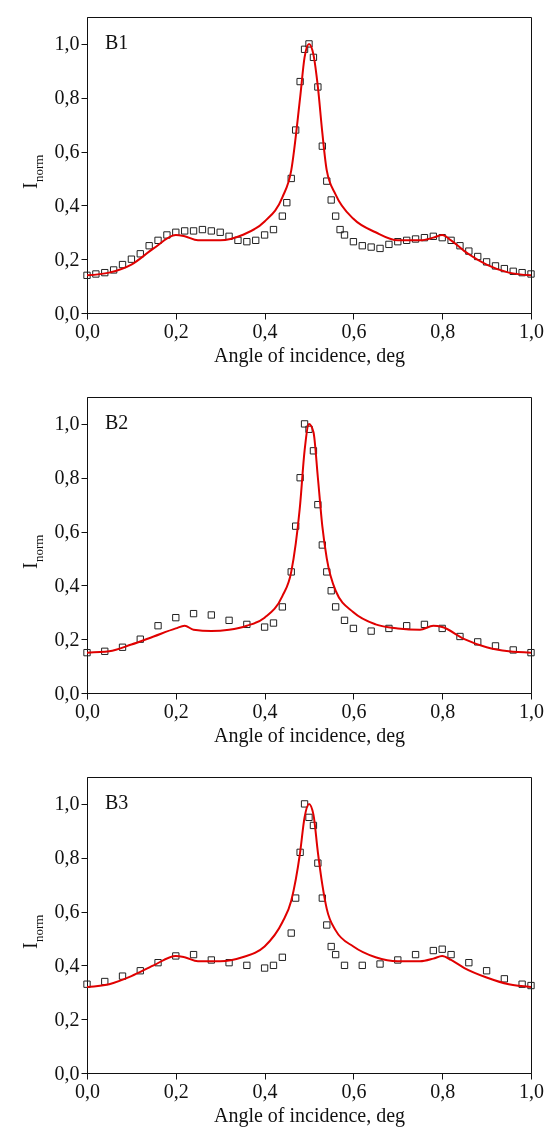 The width and height of the screenshot is (549, 1142). What do you see at coordinates (443, 710) in the screenshot?
I see `x-tick-label: 0,8` at bounding box center [443, 710].